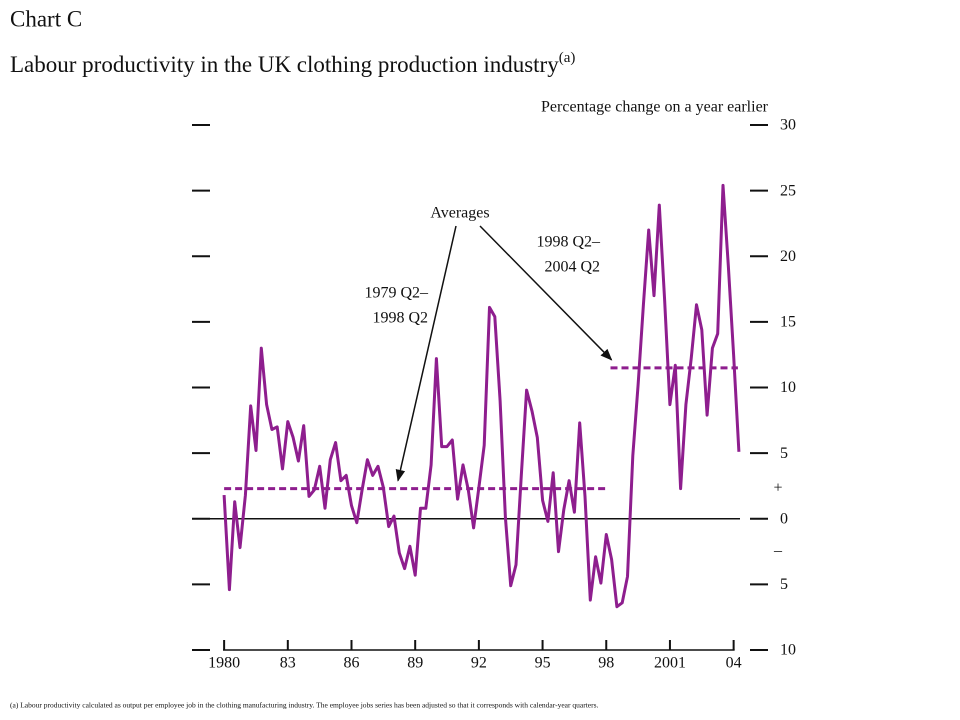  I want to click on sign-plus: +, so click(777, 487).